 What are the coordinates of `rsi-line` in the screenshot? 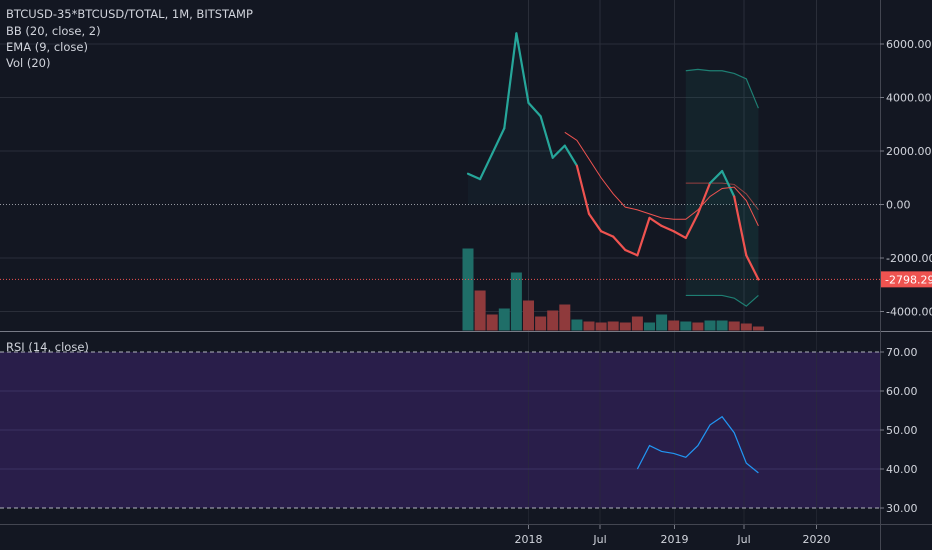 It's located at (697, 444).